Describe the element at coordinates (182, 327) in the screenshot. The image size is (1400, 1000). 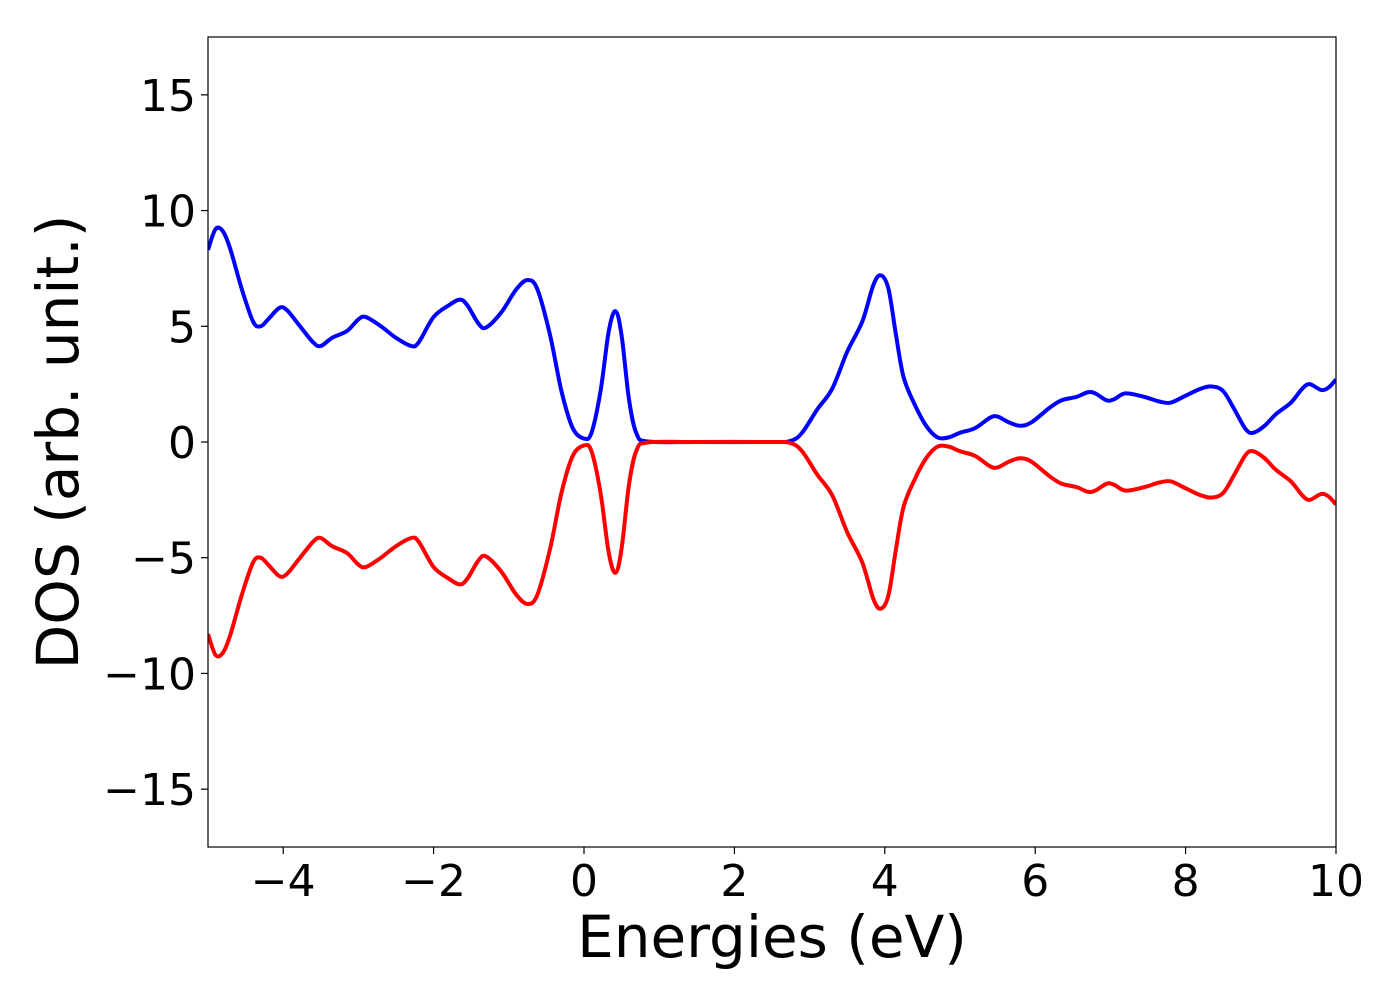
I see `y-tick-label: 5` at that location.